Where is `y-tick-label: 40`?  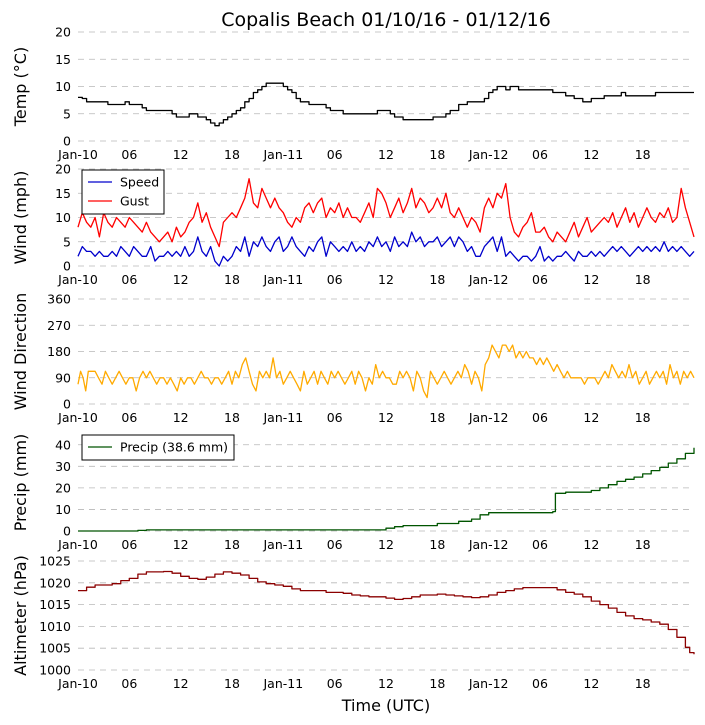 y-tick-label: 40 is located at coordinates (63, 444).